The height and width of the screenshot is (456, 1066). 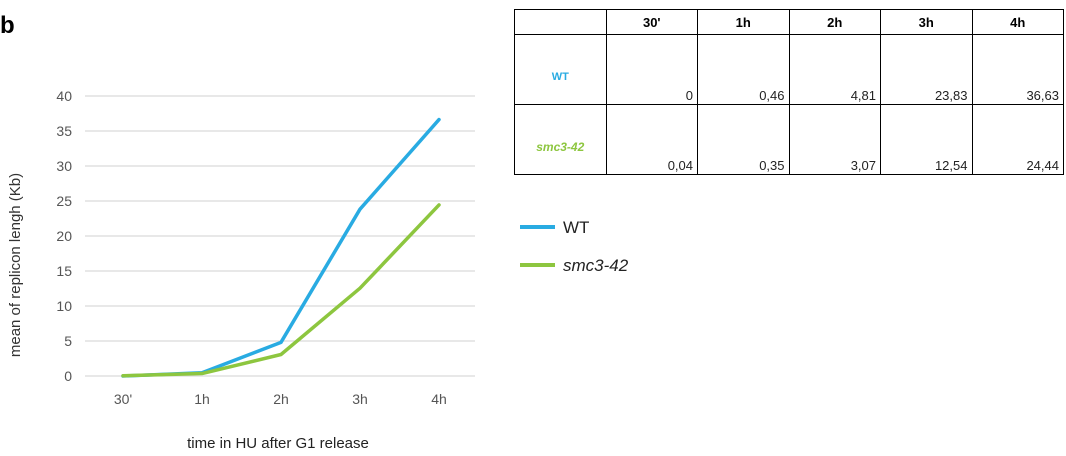 I want to click on table-cell: 12,54, so click(x=926, y=139).